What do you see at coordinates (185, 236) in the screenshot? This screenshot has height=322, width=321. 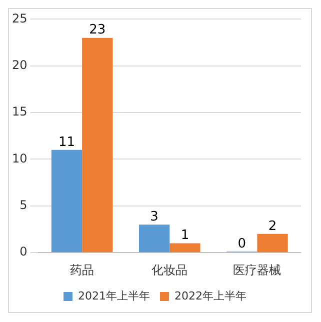 I see `data-label: 1` at bounding box center [185, 236].